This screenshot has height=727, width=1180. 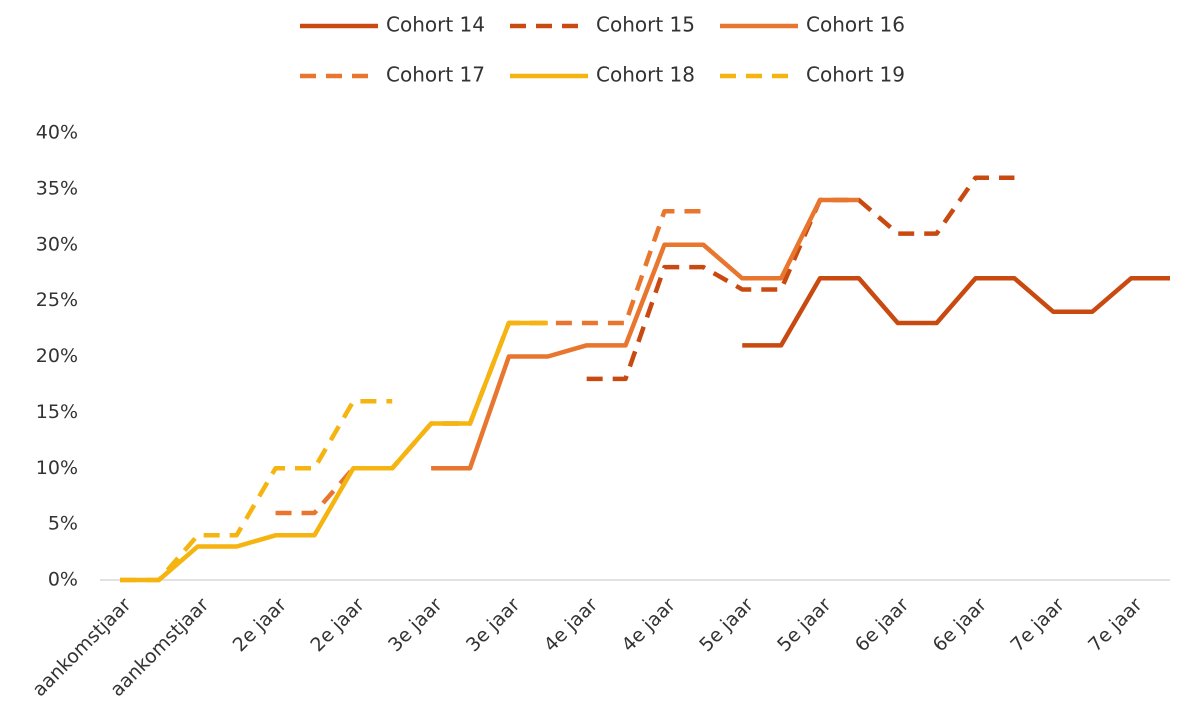 What do you see at coordinates (855, 25) in the screenshot?
I see `legend-label: Cohort 16` at bounding box center [855, 25].